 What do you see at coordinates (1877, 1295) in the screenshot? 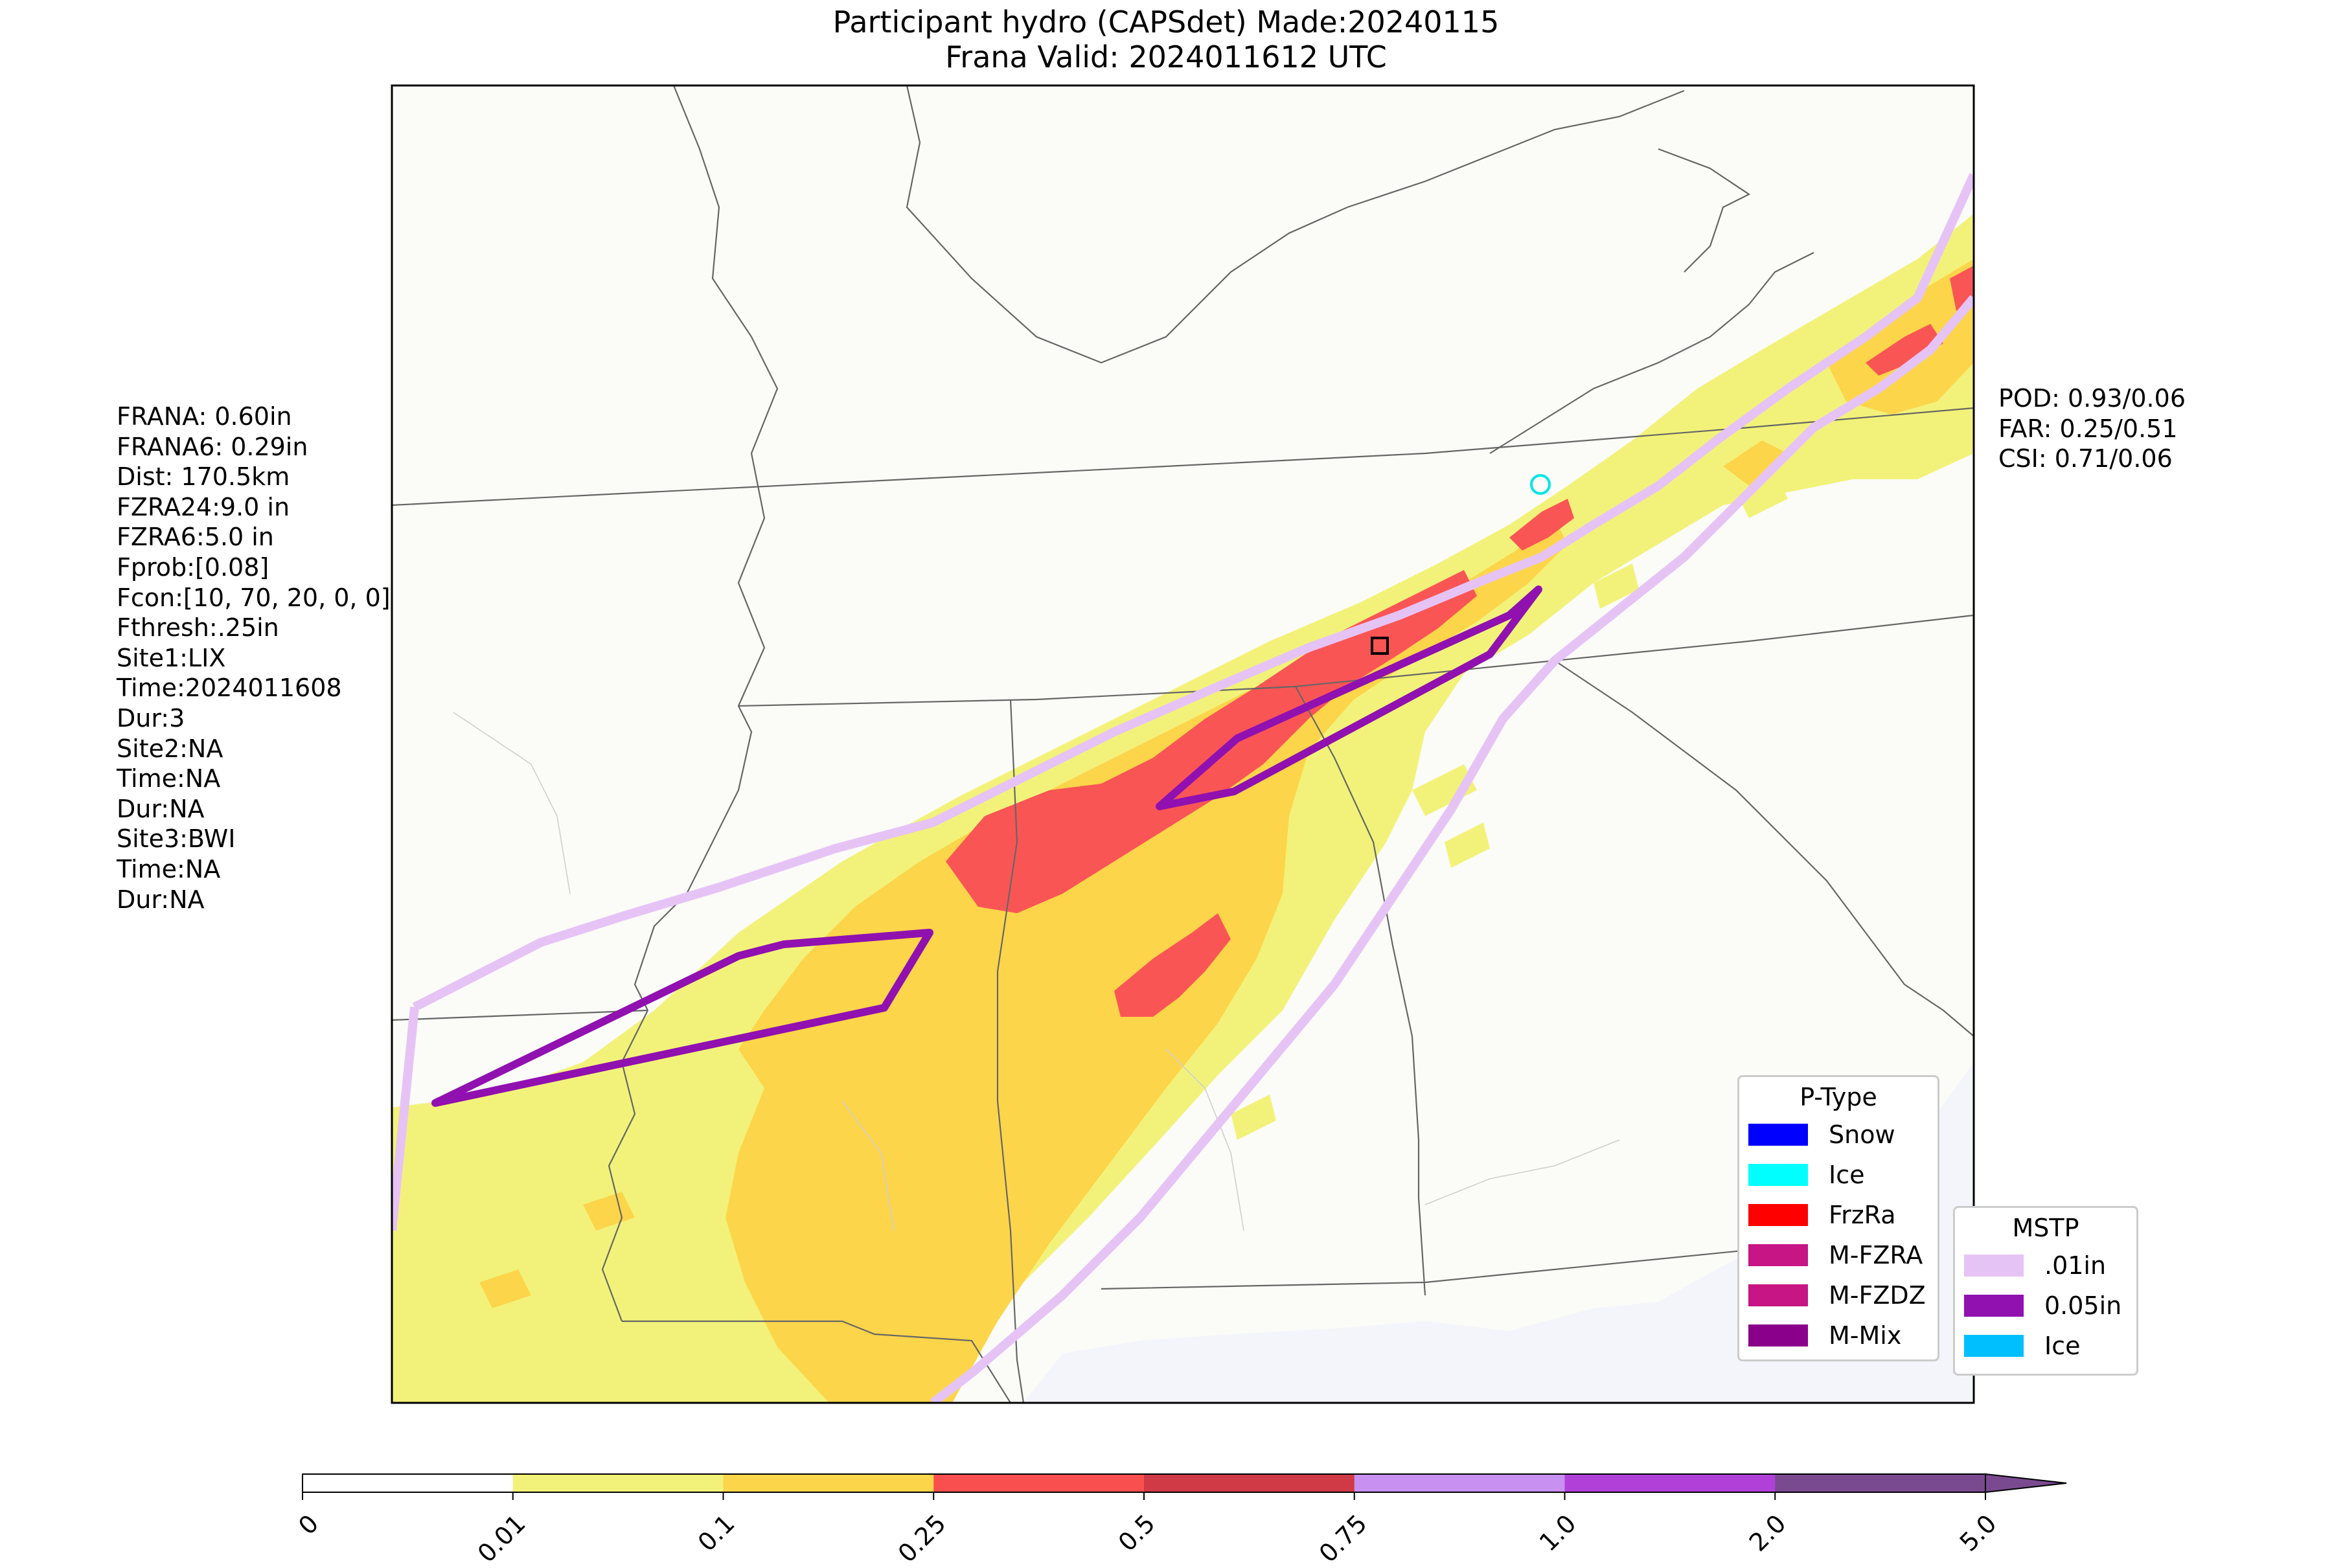
I see `ptype-legend-label: M-FZDZ` at bounding box center [1877, 1295].